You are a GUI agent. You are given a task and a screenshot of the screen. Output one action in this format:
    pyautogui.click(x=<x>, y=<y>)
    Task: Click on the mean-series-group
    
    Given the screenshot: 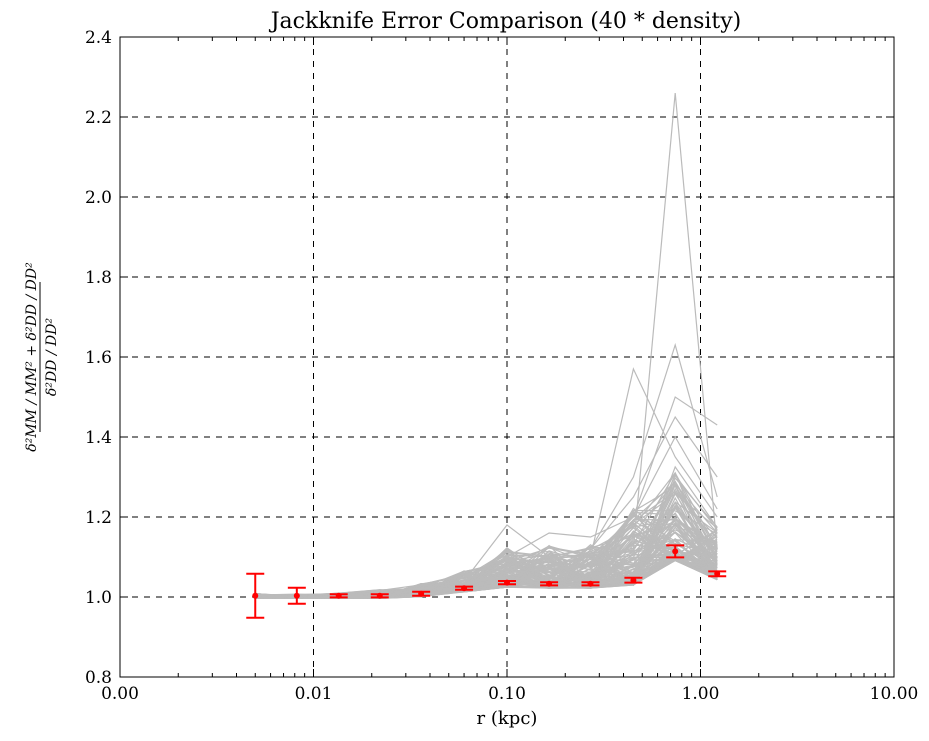 What is the action you would take?
    pyautogui.click(x=486, y=581)
    